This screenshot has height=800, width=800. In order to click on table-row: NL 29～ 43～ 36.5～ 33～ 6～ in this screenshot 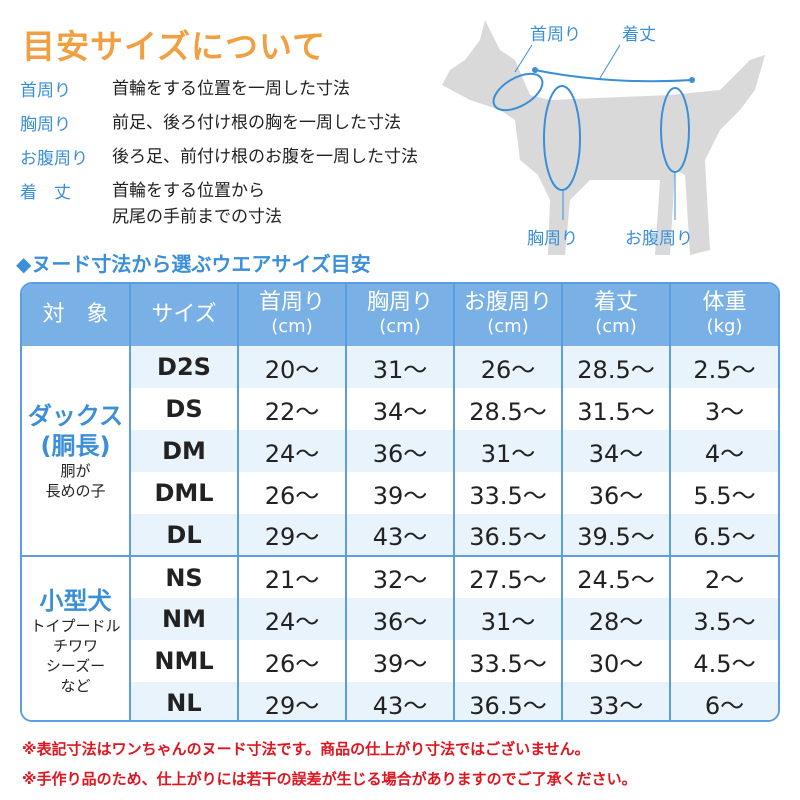, I will do `click(400, 701)`.